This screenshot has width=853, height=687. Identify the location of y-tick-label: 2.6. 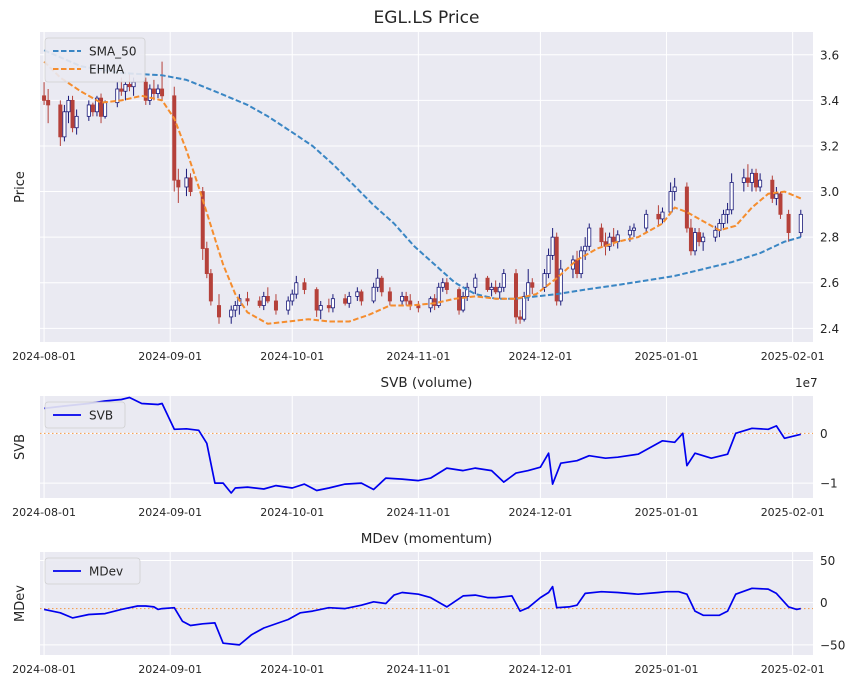
(829, 283).